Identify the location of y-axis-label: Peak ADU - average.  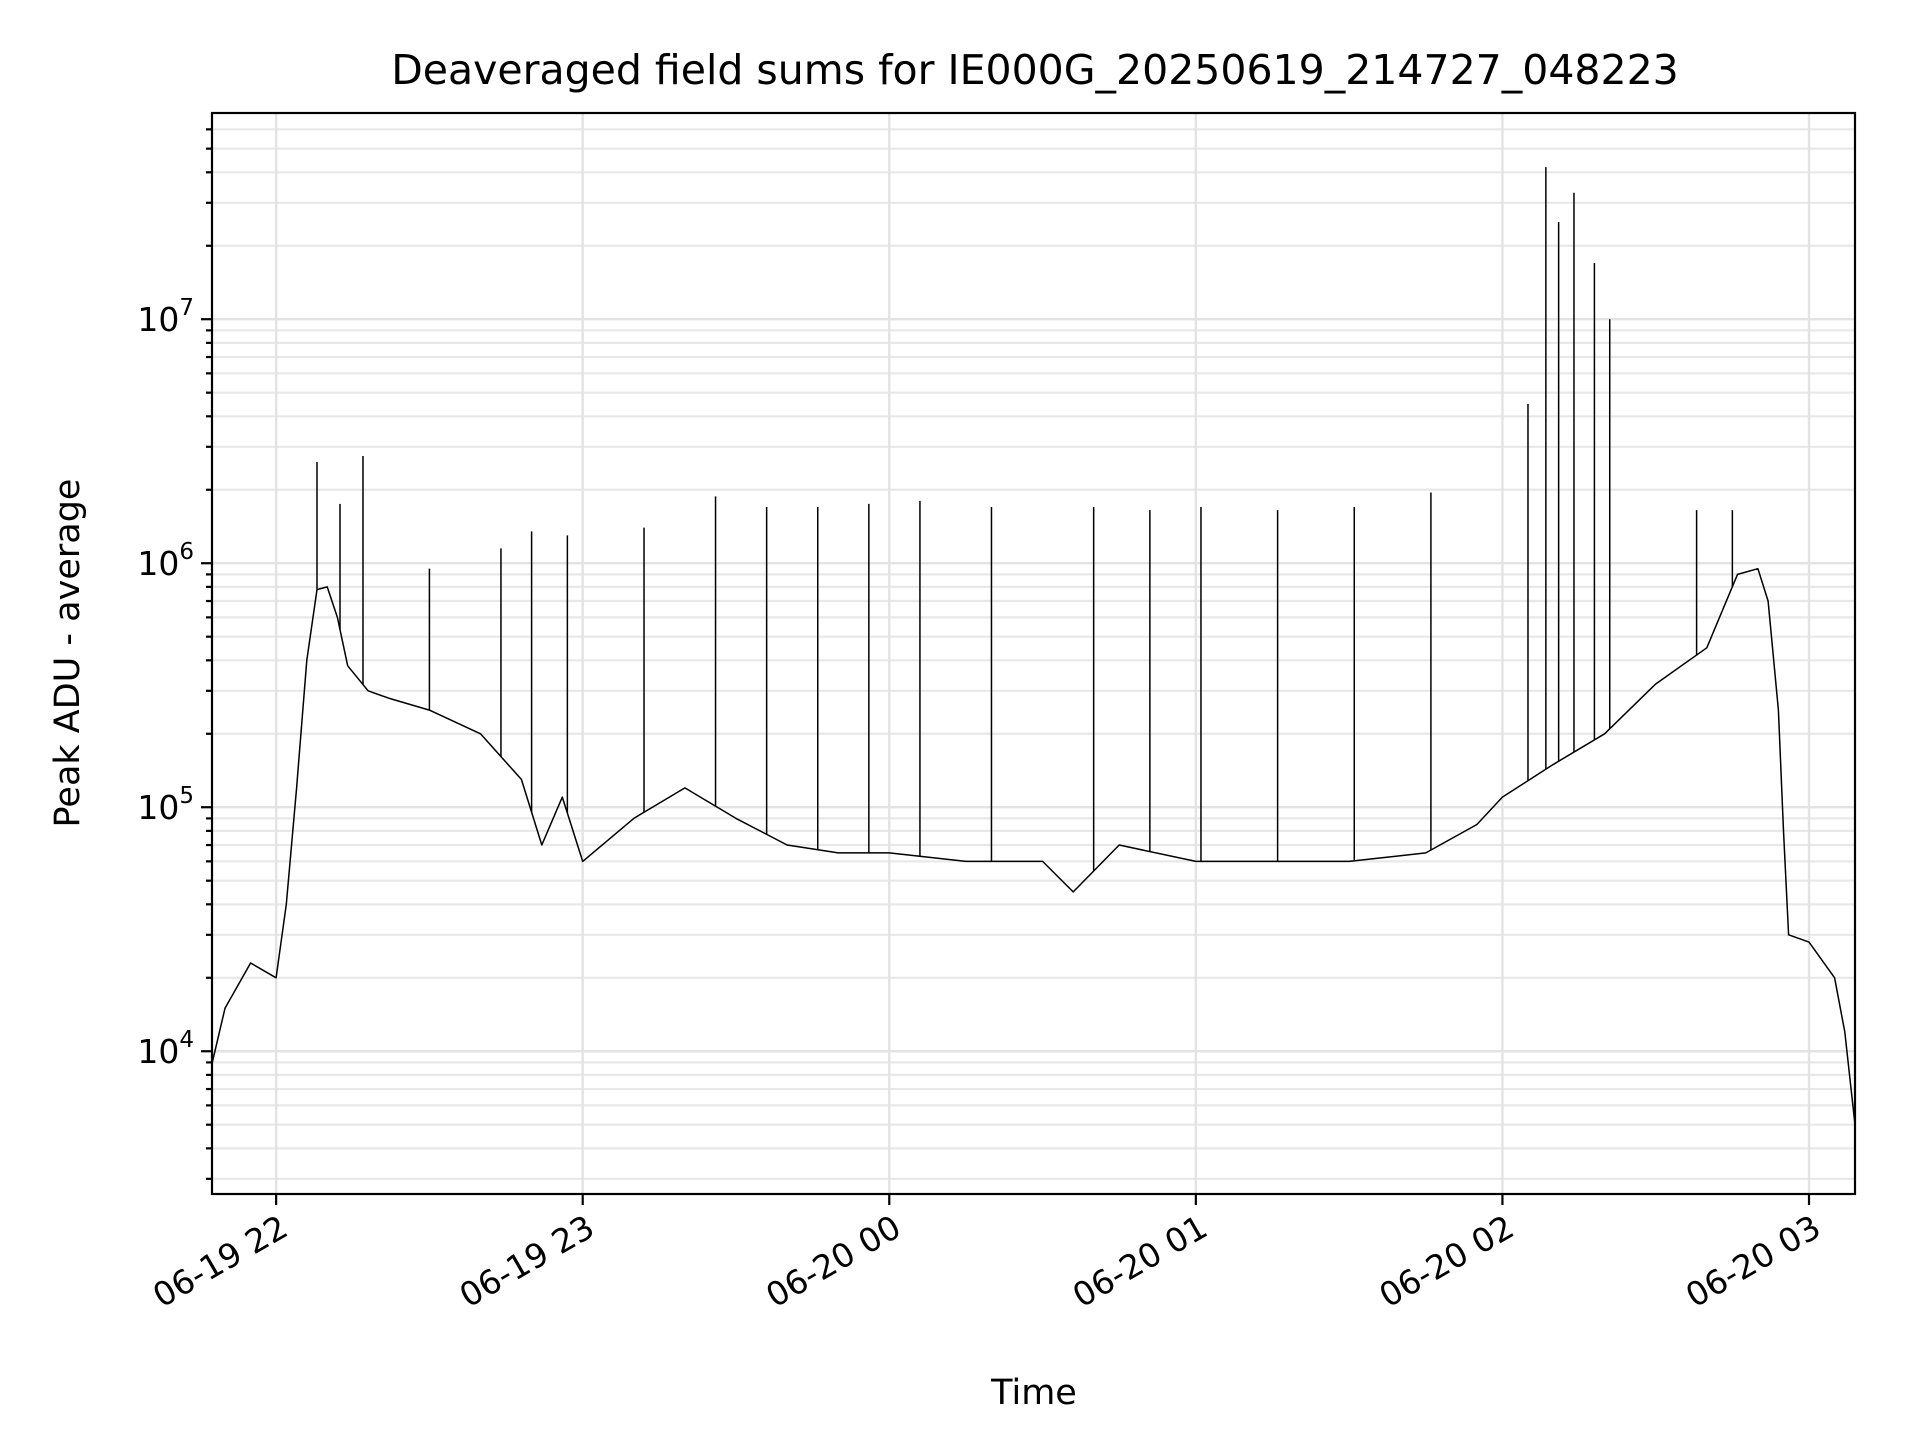
(68, 653).